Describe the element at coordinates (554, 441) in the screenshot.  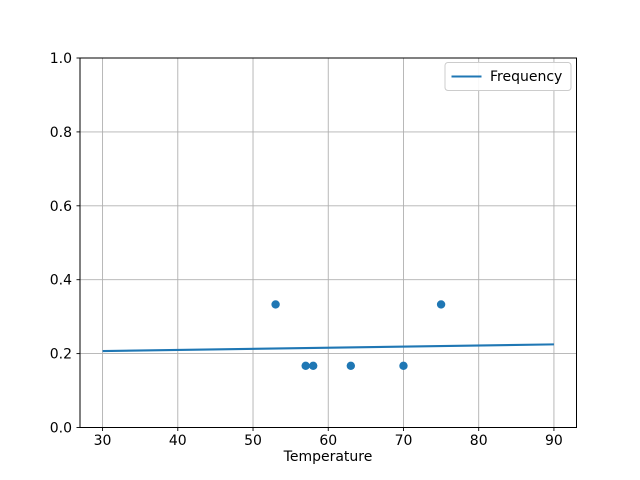
I see `x-tick-label: 90` at that location.